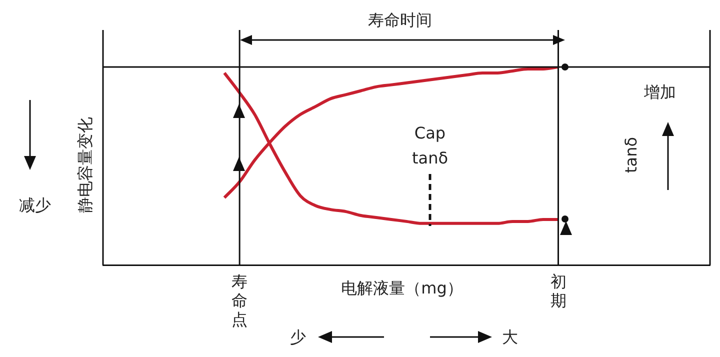 The height and width of the screenshot is (357, 720). I want to click on annotation: Cap, so click(430, 133).